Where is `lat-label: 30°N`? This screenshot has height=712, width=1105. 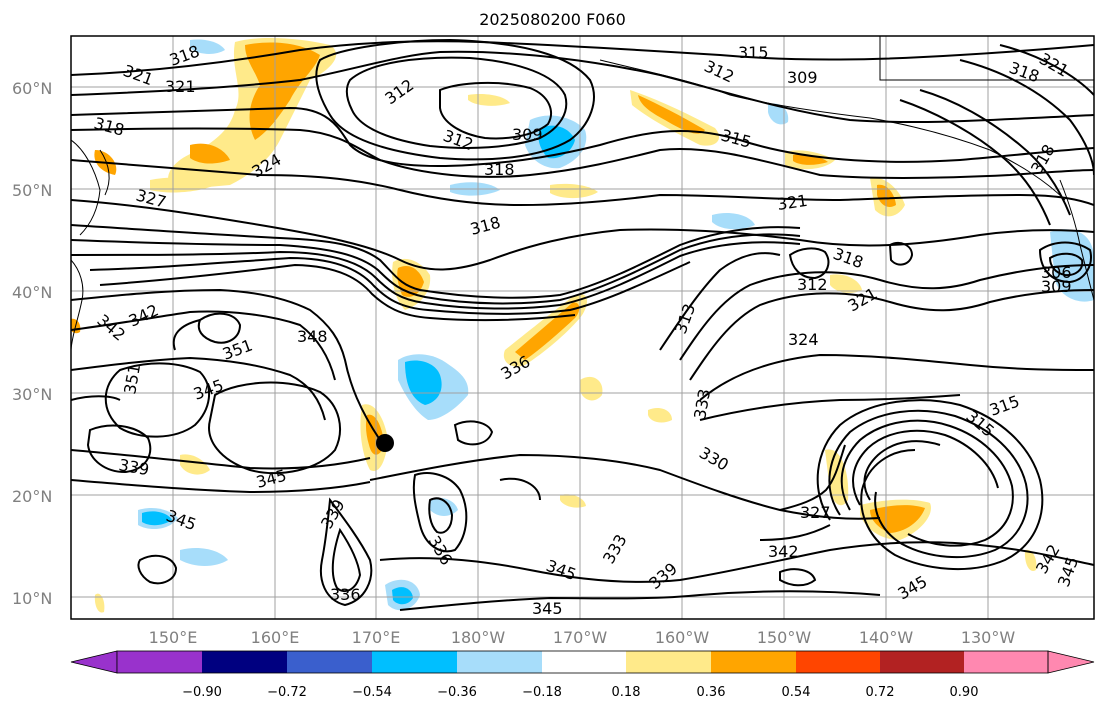 lat-label: 30°N is located at coordinates (32, 394).